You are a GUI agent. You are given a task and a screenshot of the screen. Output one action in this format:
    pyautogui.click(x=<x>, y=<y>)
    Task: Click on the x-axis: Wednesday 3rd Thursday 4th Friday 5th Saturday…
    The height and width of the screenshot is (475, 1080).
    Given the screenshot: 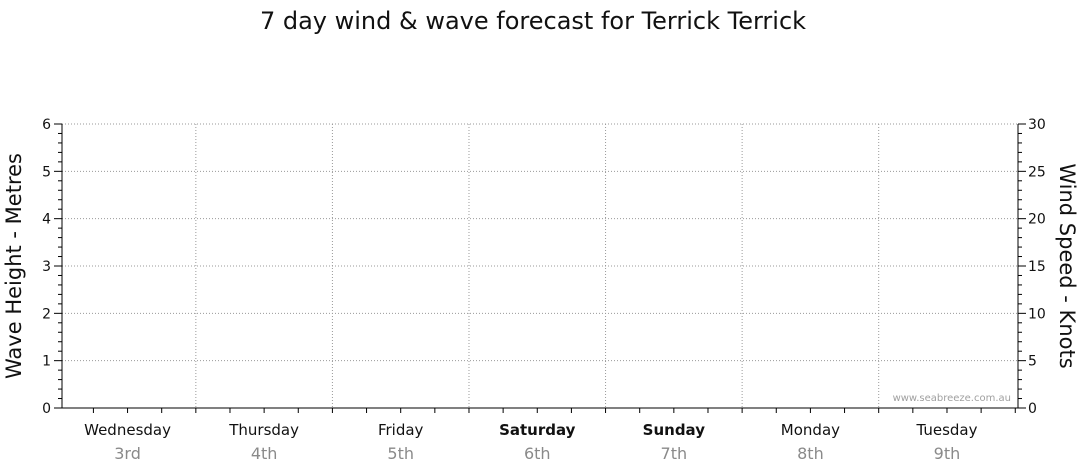 What is the action you would take?
    pyautogui.click(x=540, y=435)
    